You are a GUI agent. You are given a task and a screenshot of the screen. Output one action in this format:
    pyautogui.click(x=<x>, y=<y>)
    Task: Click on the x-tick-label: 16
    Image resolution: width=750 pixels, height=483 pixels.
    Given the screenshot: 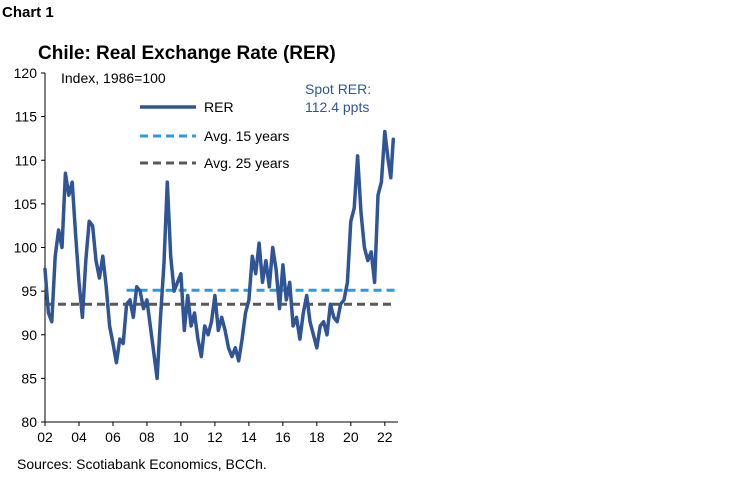 What is the action you would take?
    pyautogui.click(x=283, y=437)
    